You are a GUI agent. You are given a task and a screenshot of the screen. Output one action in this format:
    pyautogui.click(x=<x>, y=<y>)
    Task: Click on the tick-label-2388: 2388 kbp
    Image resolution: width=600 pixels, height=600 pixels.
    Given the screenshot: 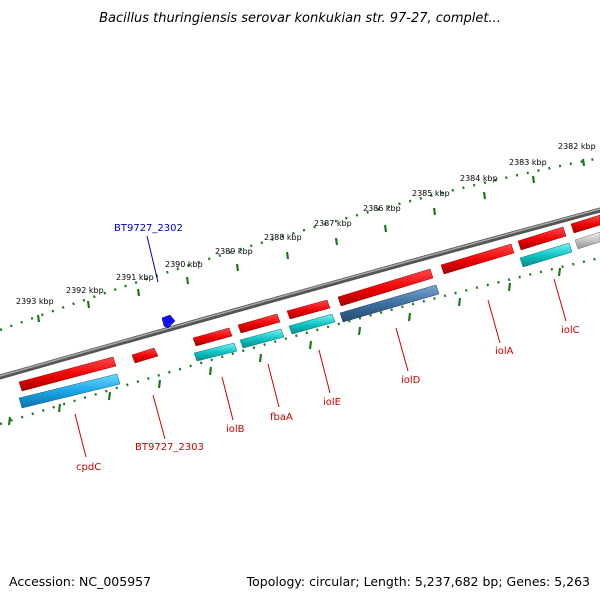 What is the action you would take?
    pyautogui.click(x=283, y=237)
    